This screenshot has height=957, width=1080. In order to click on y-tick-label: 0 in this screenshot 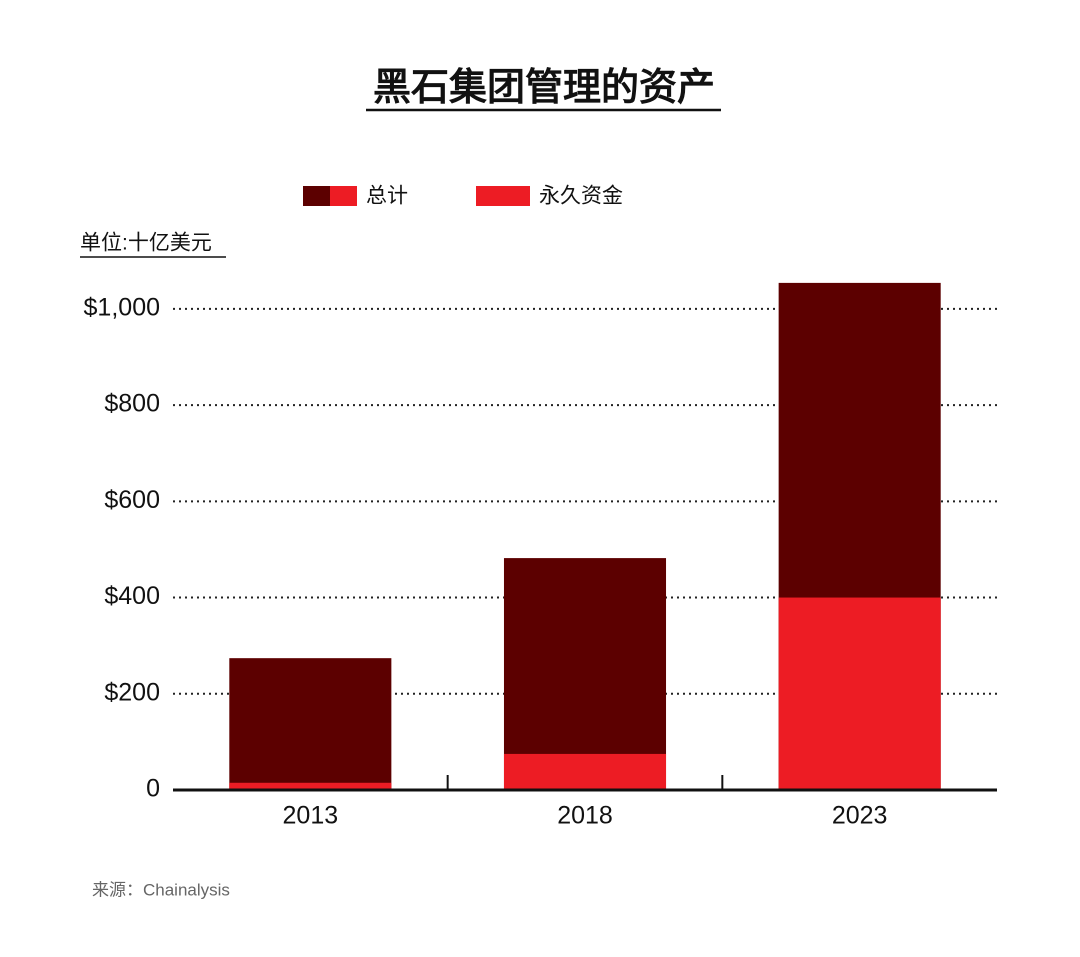, I will do `click(153, 789)`.